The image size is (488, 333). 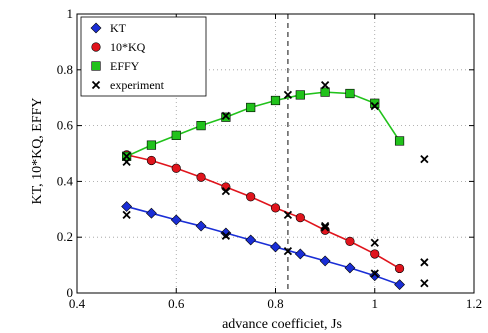 What do you see at coordinates (128, 47) in the screenshot?
I see `legend-label-10-kq: 10*KQ` at bounding box center [128, 47].